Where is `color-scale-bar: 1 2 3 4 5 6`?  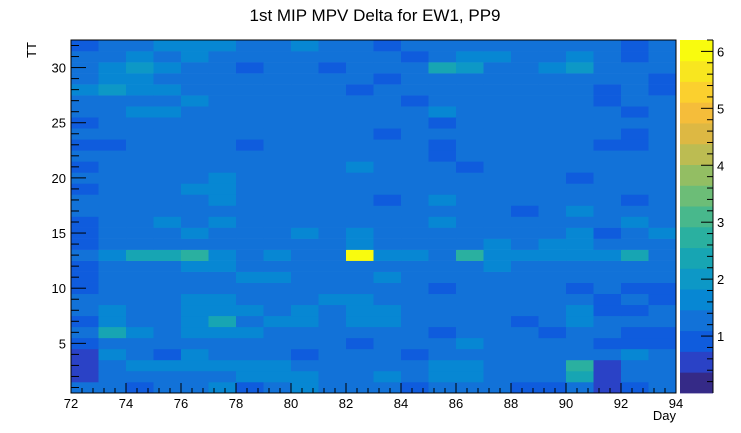
color-scale-bar: 1 2 3 4 5 6 is located at coordinates (702, 216).